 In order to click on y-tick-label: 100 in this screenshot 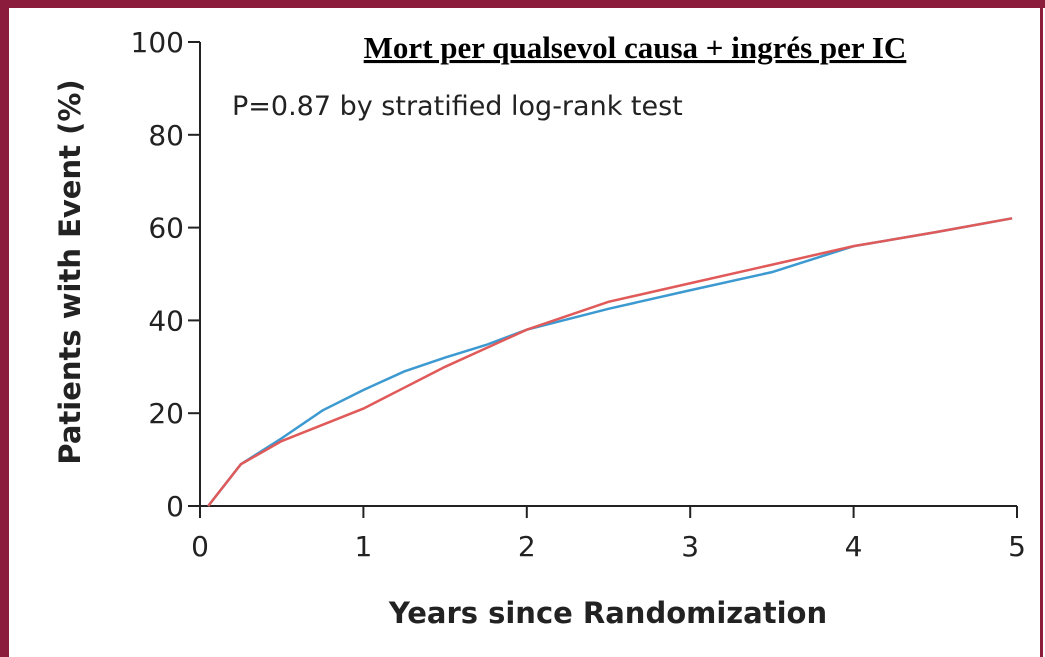, I will do `click(157, 42)`.